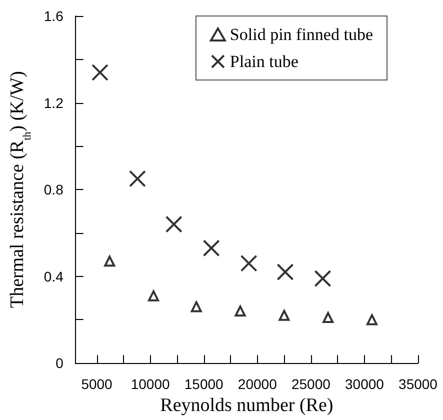  I want to click on x-axis-title: Reynolds number (Re), so click(247, 405).